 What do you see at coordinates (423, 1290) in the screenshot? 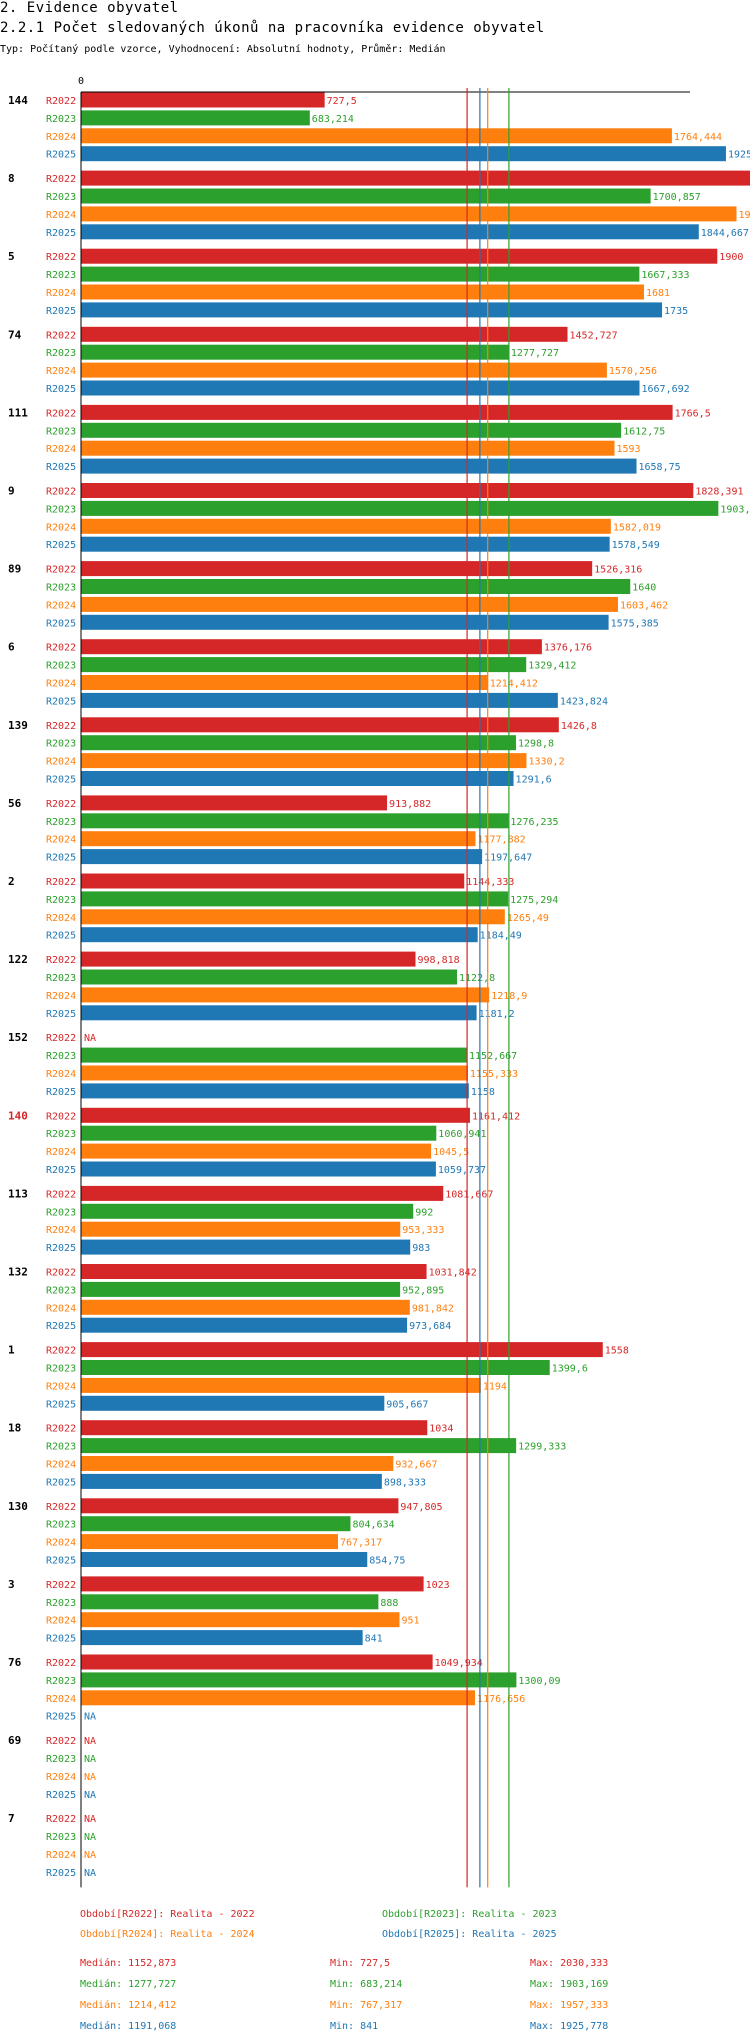
I see `value-label: 952,895` at bounding box center [423, 1290].